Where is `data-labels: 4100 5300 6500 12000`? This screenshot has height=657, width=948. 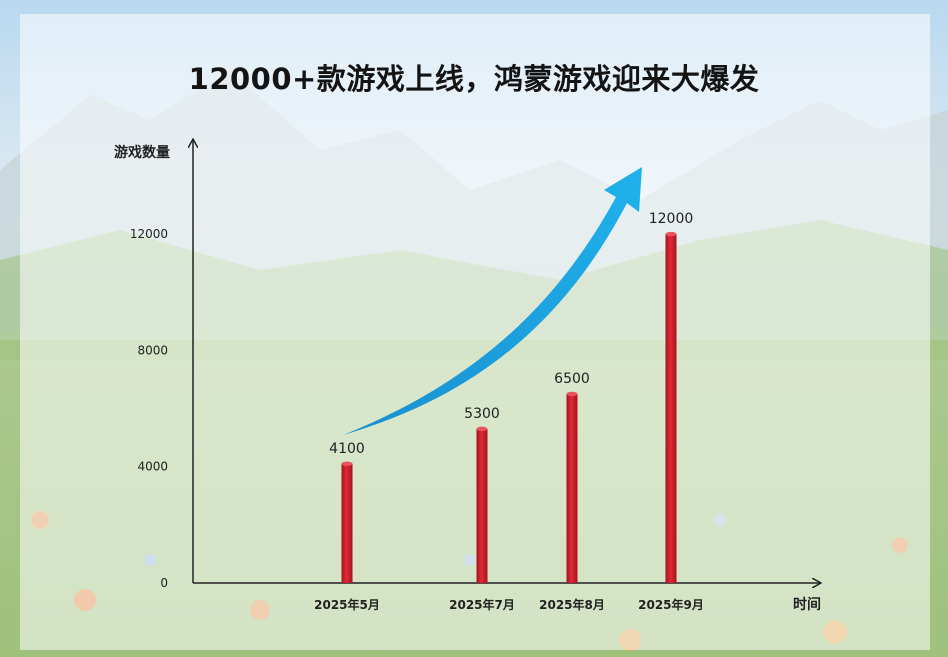
data-labels: 4100 5300 6500 12000 is located at coordinates (511, 334).